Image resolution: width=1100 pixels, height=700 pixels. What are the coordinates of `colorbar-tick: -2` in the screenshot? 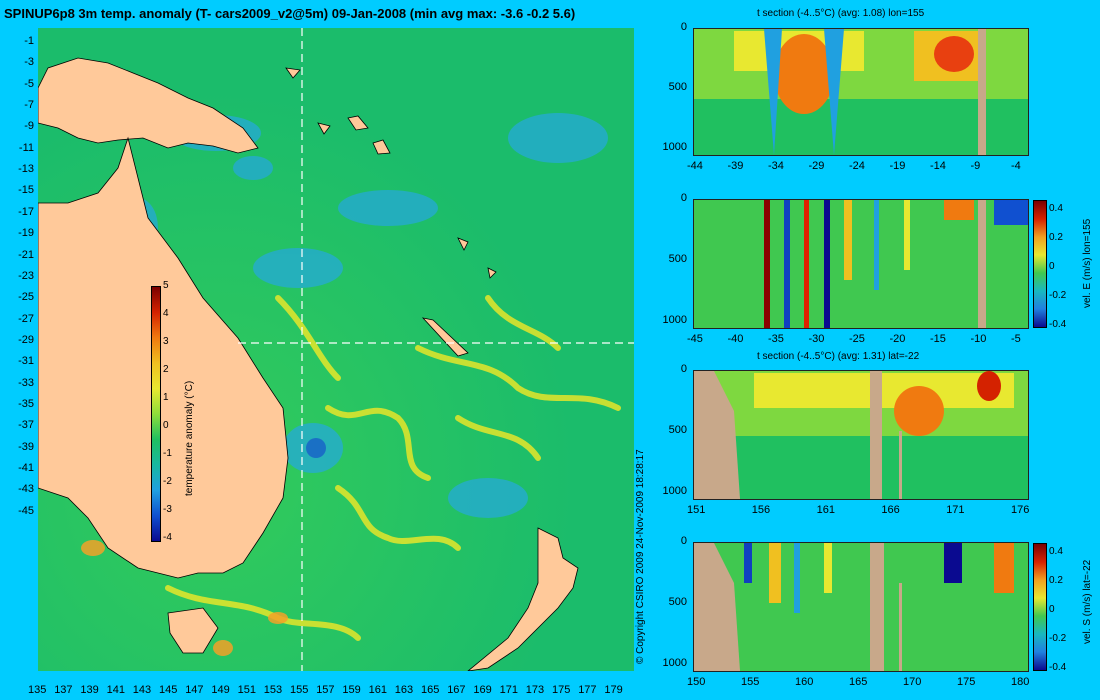 It's located at (167, 481).